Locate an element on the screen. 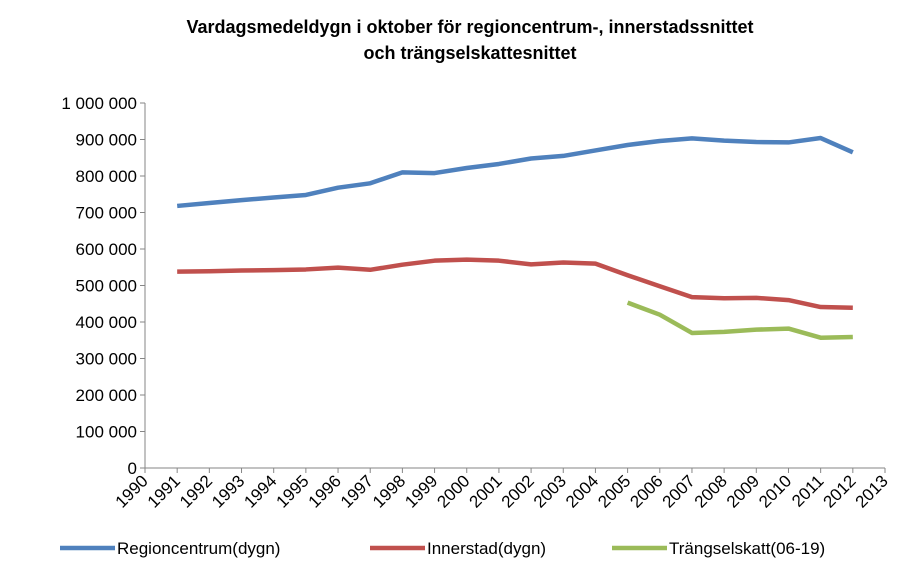 This screenshot has width=908, height=586. legend-label: Trängselskatt(06-19) is located at coordinates (747, 548).